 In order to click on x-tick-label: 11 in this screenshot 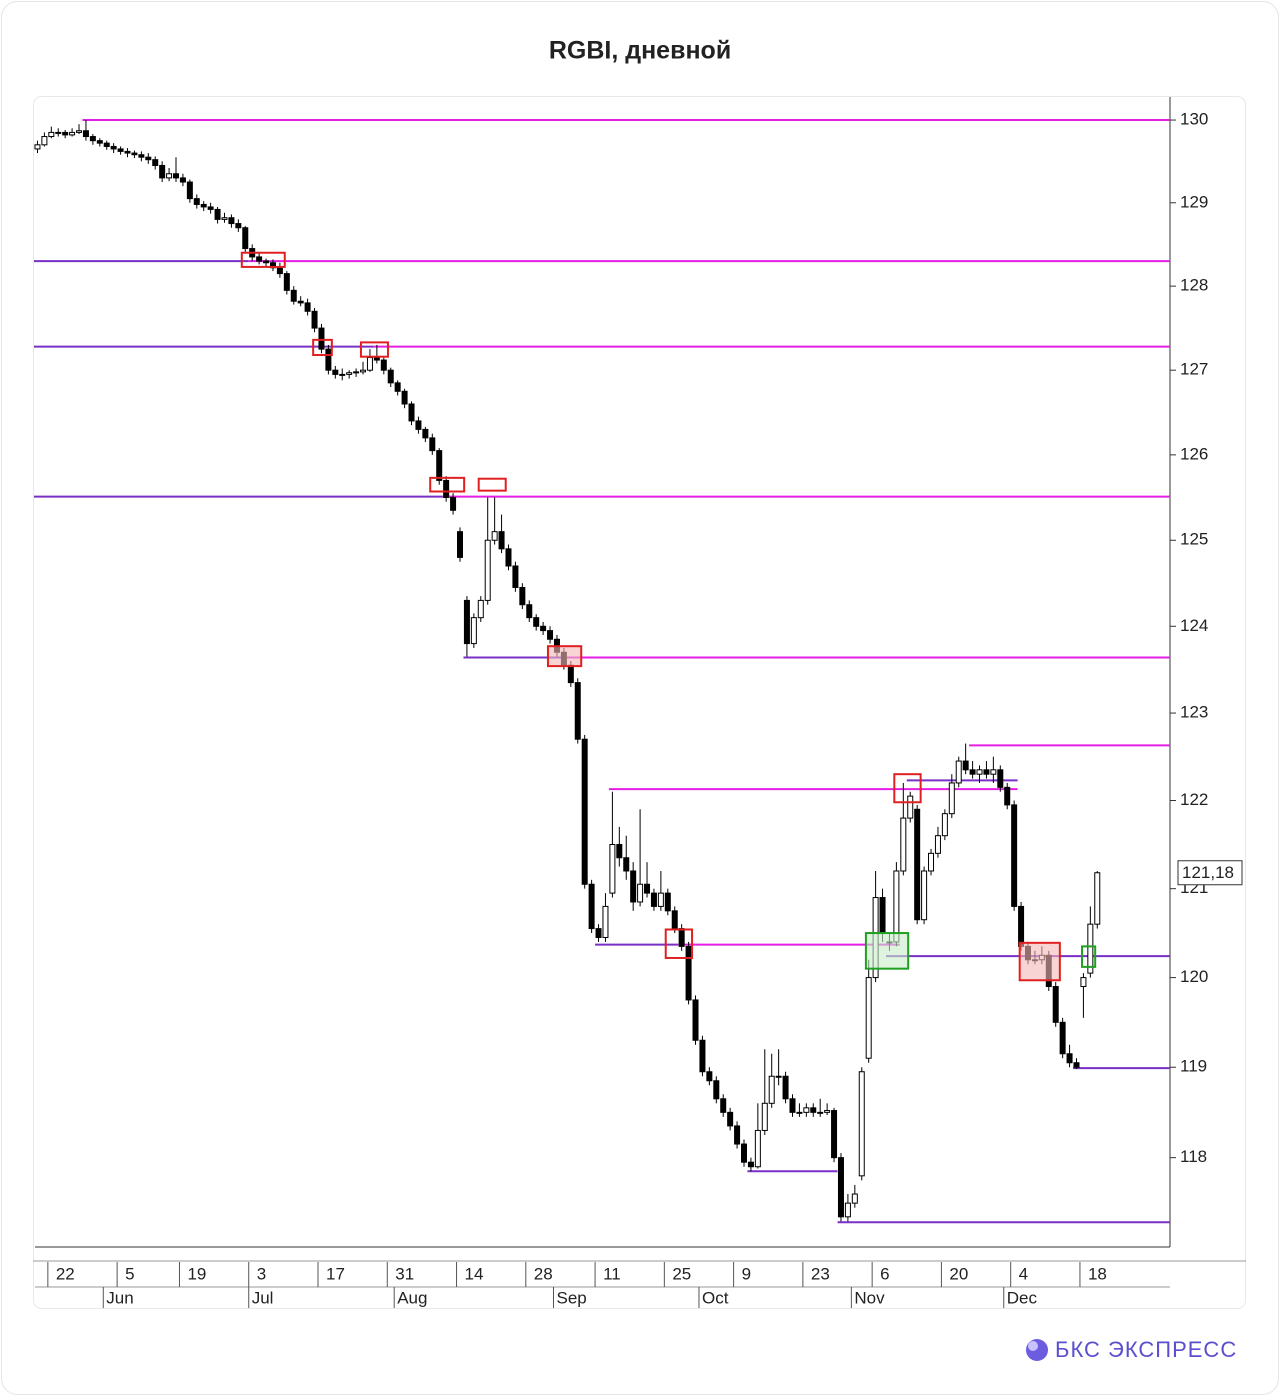, I will do `click(612, 1273)`.